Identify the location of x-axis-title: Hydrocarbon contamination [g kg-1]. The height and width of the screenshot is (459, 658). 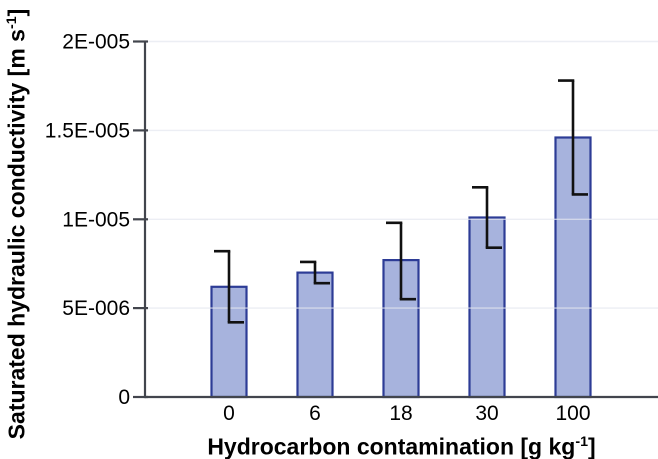
(401, 444).